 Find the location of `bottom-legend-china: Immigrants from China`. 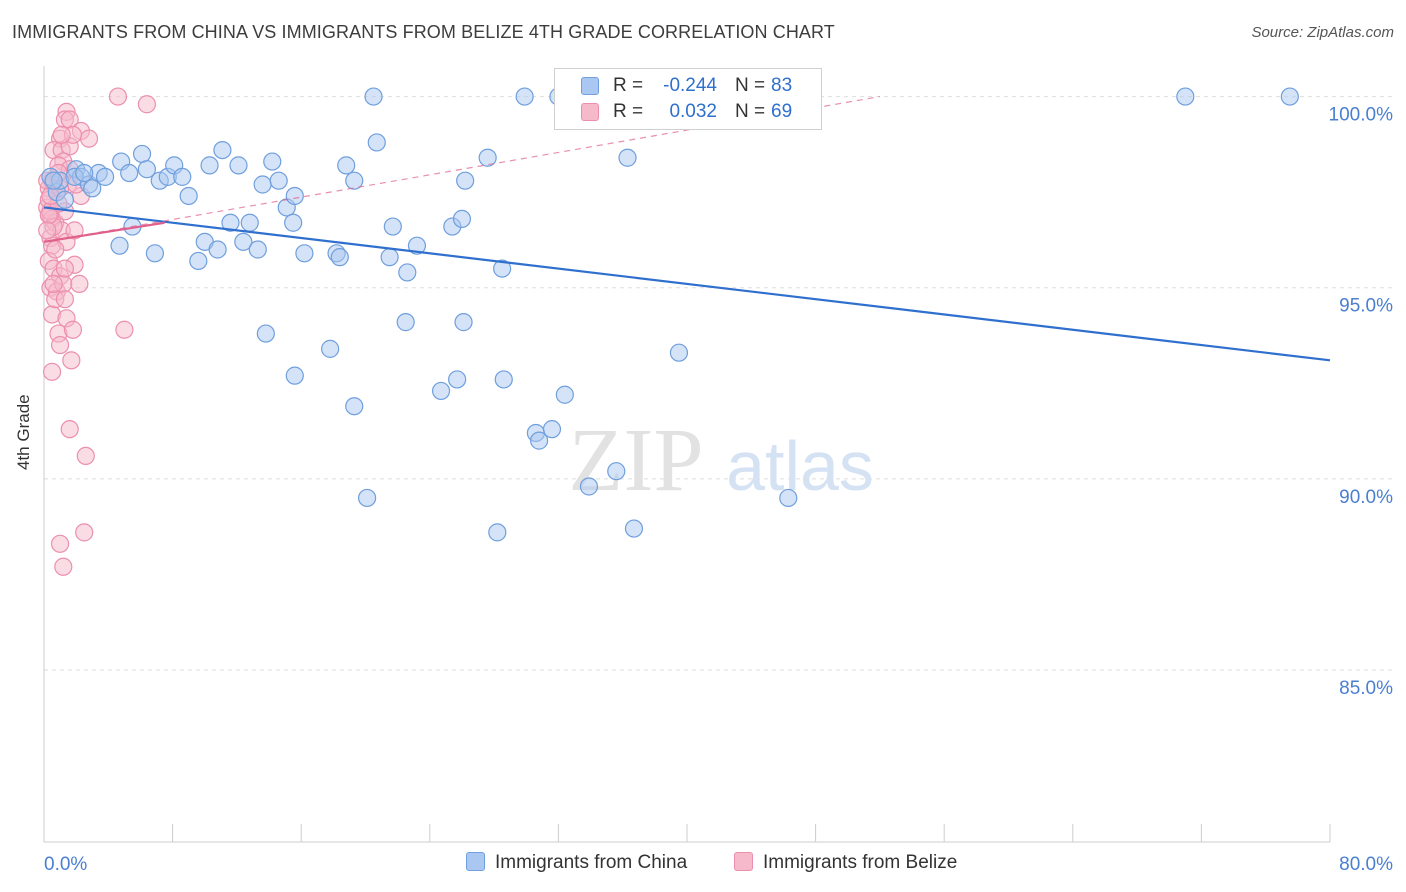

bottom-legend-china: Immigrants from China is located at coordinates (576, 863).